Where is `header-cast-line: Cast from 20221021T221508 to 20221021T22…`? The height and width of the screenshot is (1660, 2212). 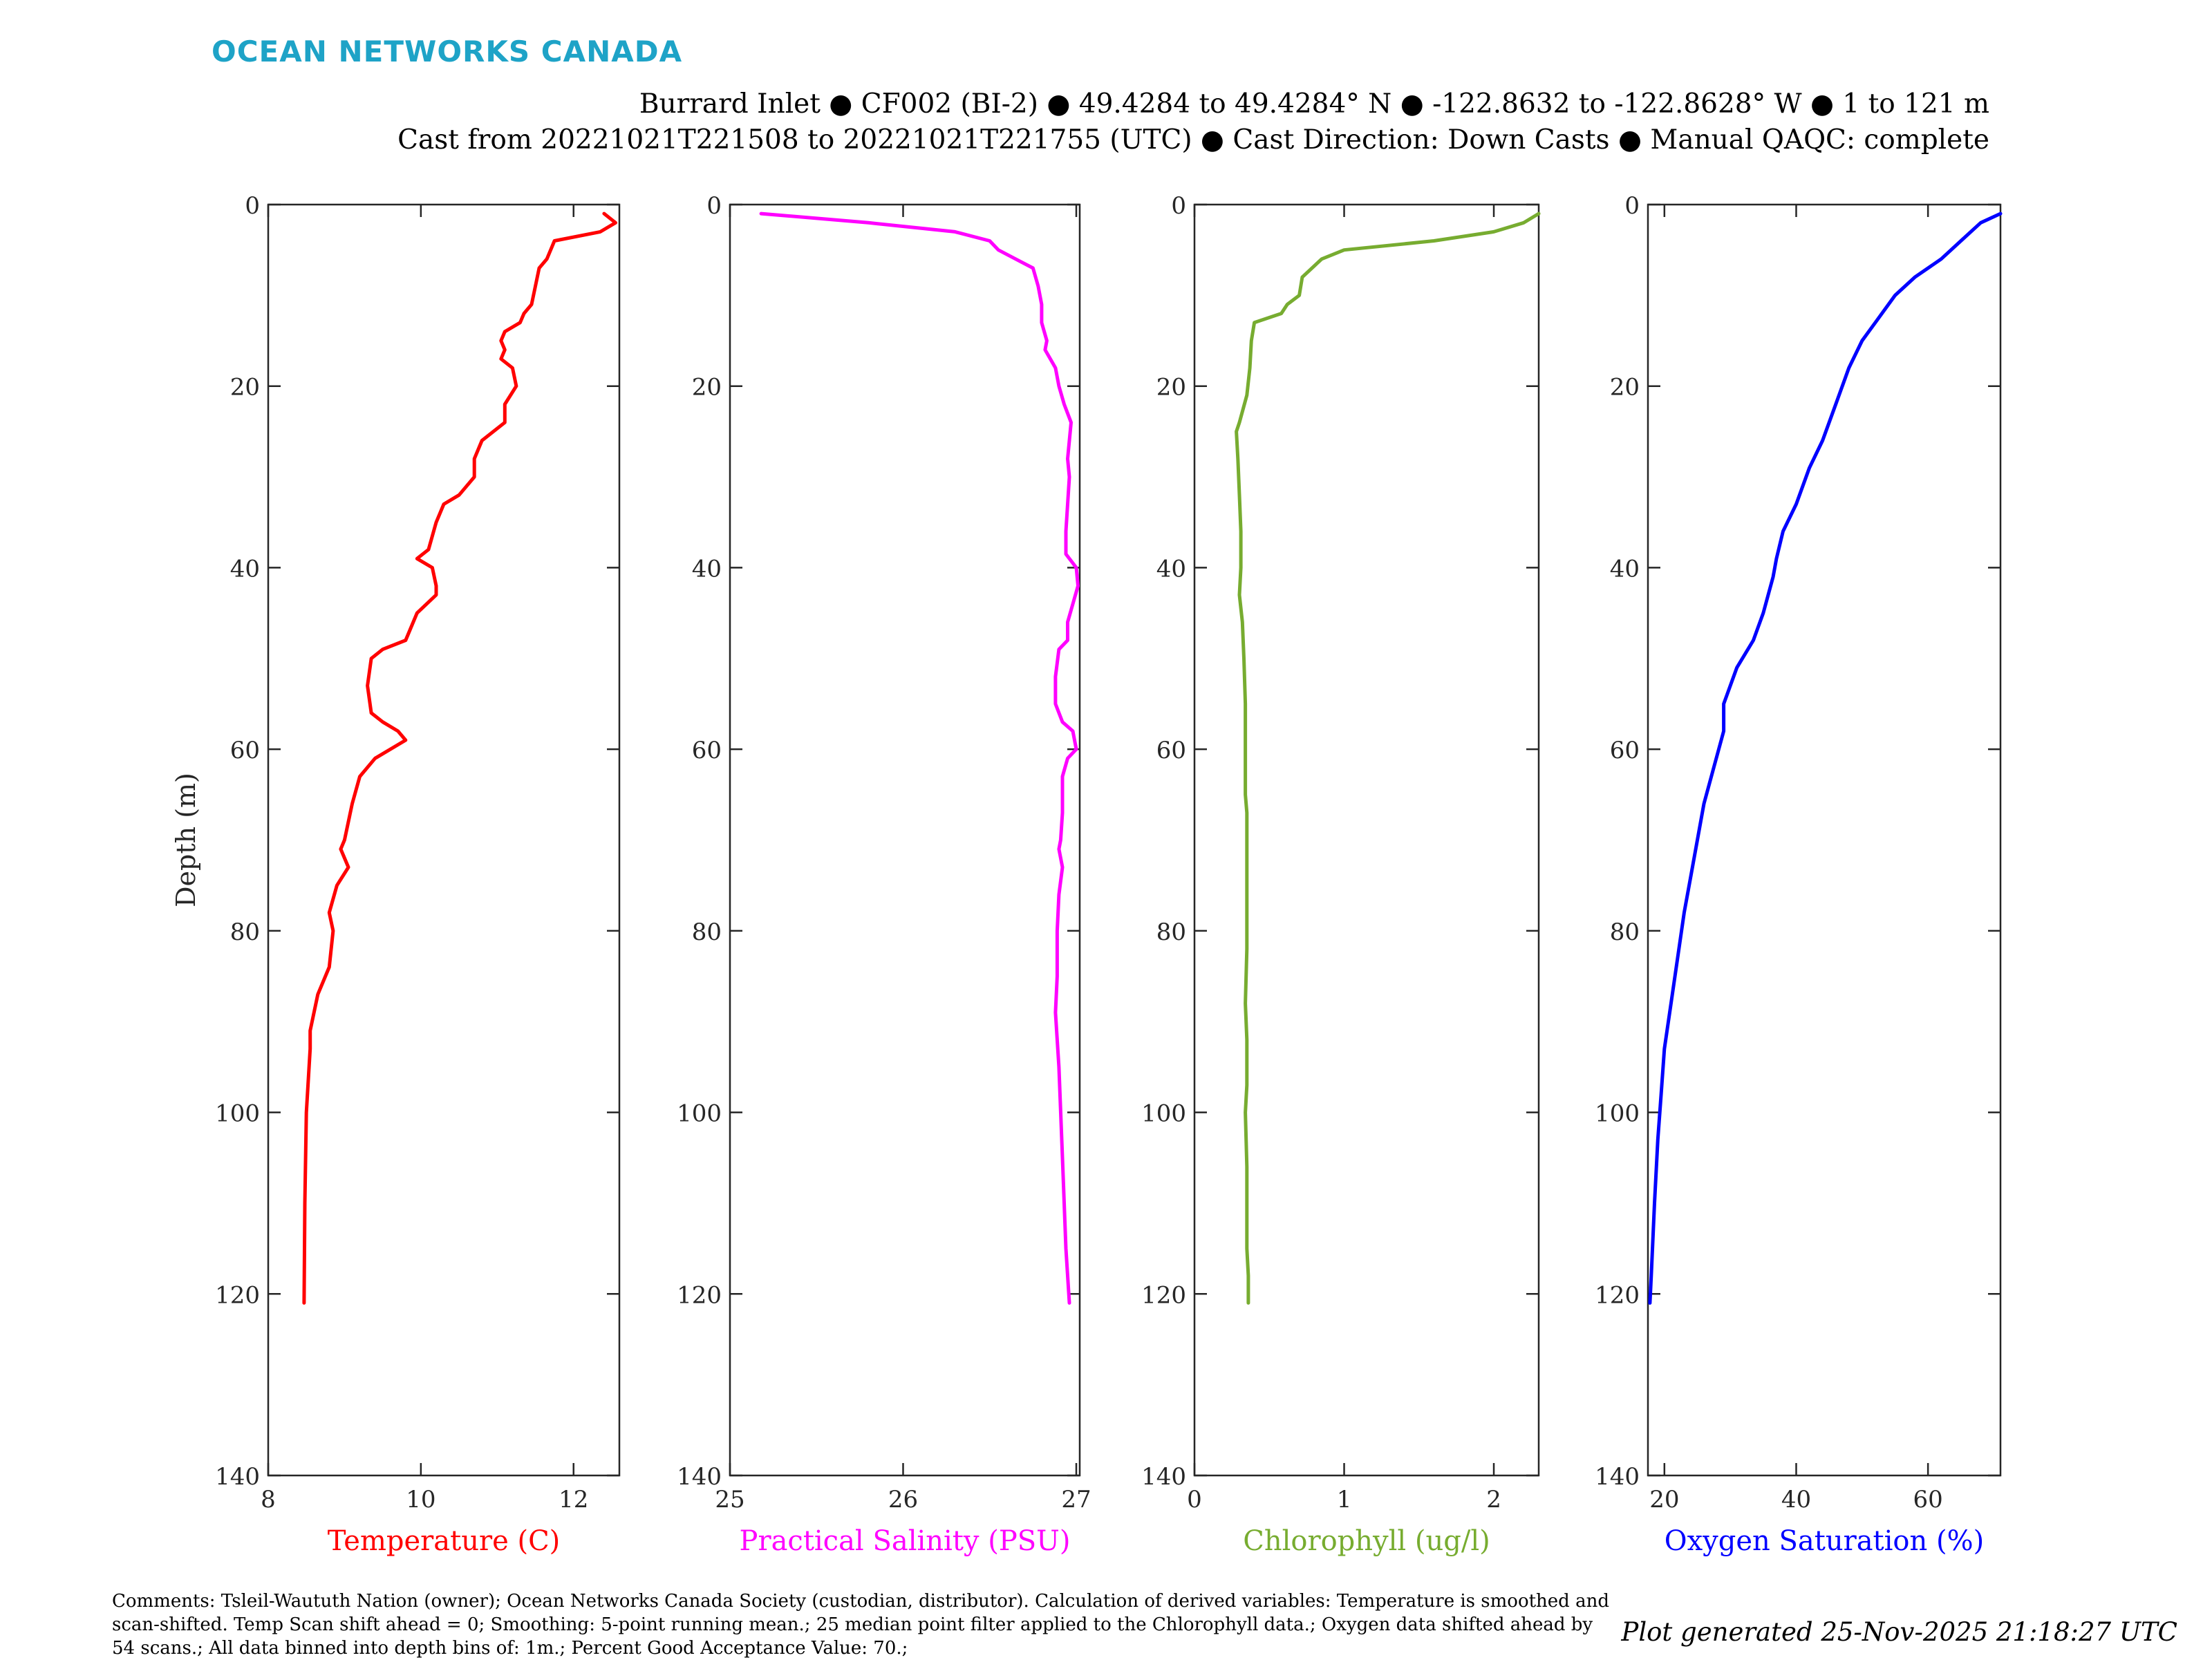 header-cast-line: Cast from 20221021T221508 to 20221021T22… is located at coordinates (1193, 139).